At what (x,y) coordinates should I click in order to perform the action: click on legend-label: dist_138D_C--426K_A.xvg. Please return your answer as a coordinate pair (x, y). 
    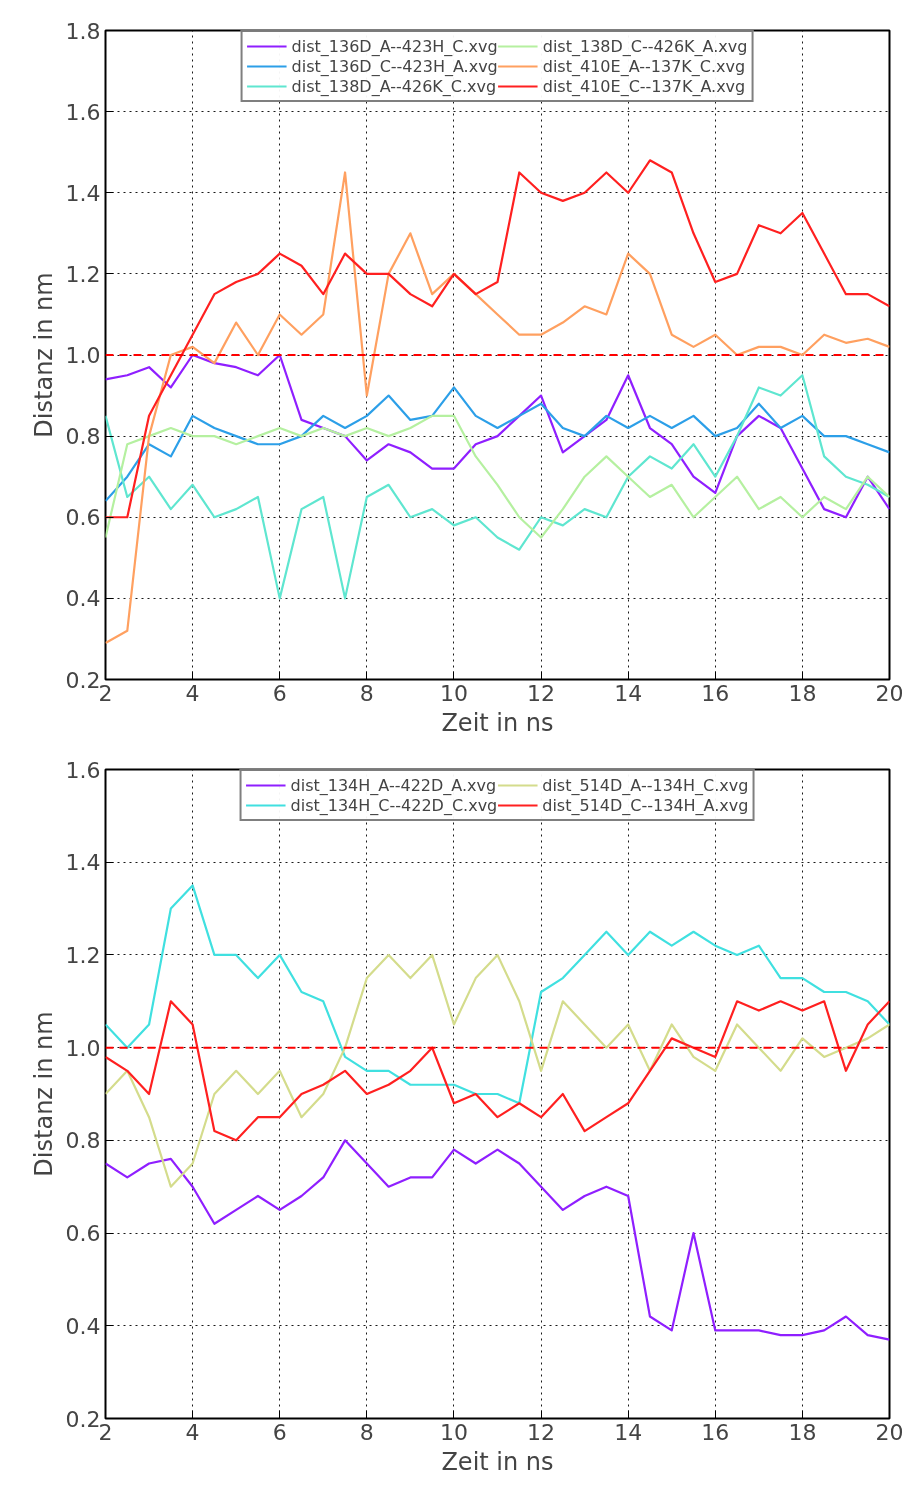
    Looking at the image, I should click on (645, 46).